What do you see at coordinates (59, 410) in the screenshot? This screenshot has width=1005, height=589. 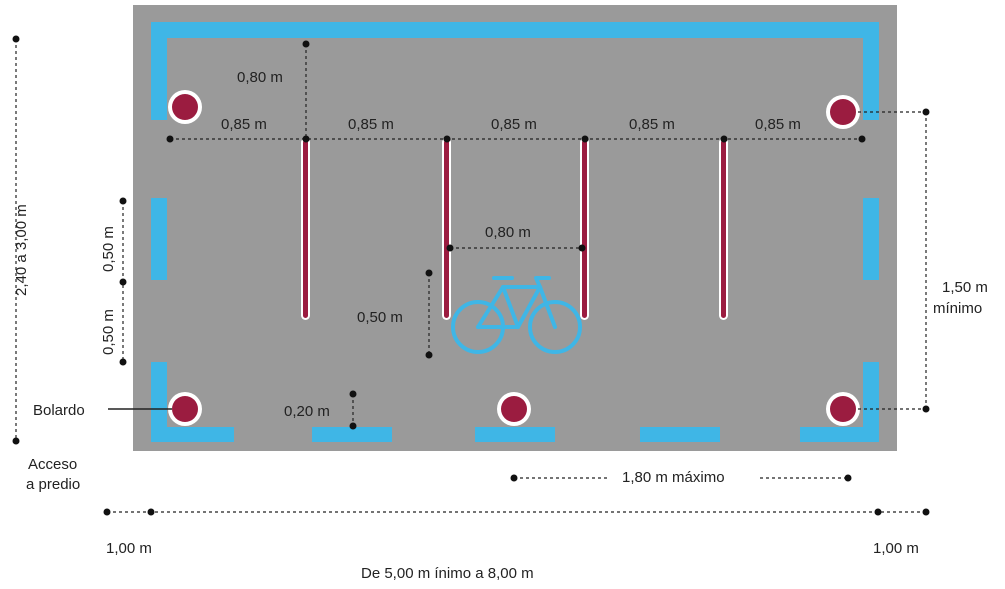 I see `bollard-callout-label: Bolardo` at bounding box center [59, 410].